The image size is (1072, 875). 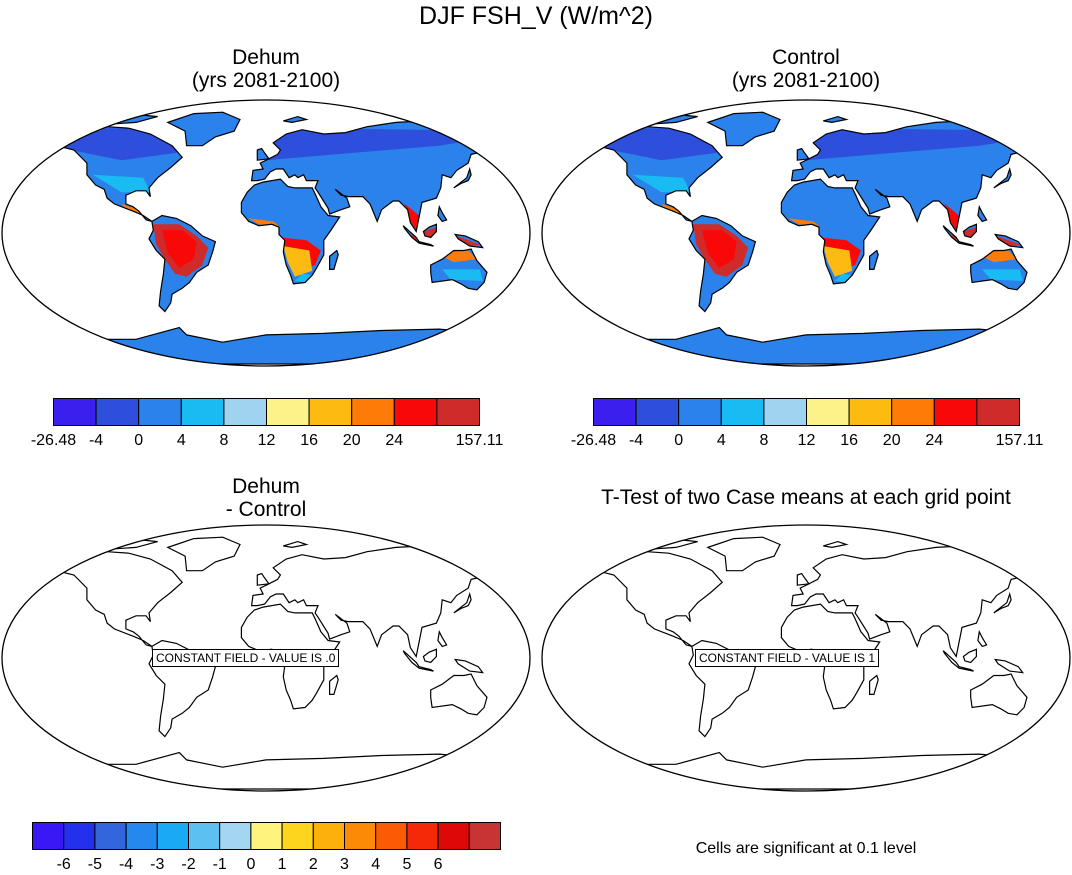 What do you see at coordinates (220, 864) in the screenshot?
I see `colorbar-tick-label: -1` at bounding box center [220, 864].